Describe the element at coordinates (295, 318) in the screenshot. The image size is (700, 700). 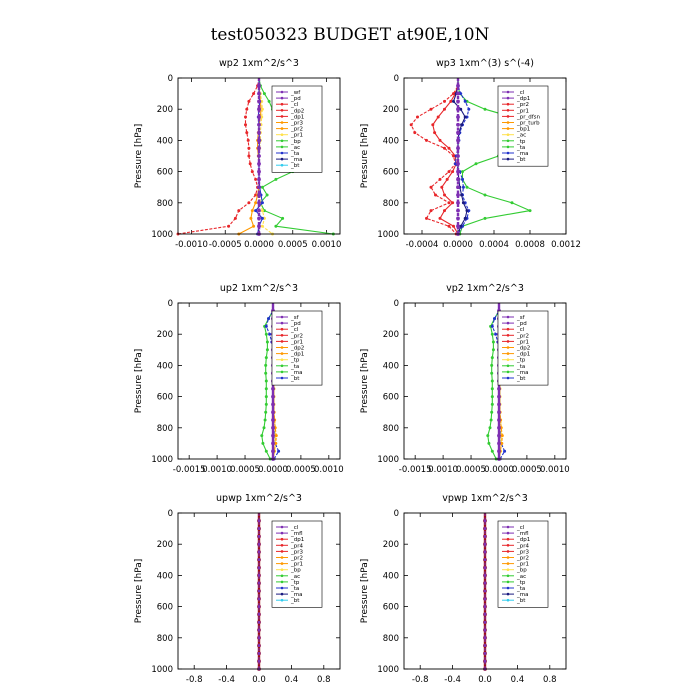
I see `legend-entry: _sf` at that location.